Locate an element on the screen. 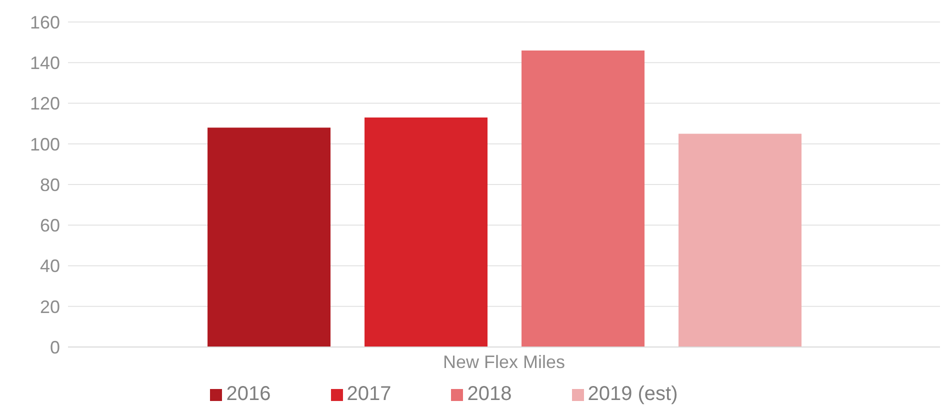 The image size is (948, 418). legend-label: 2019 (est) is located at coordinates (633, 394).